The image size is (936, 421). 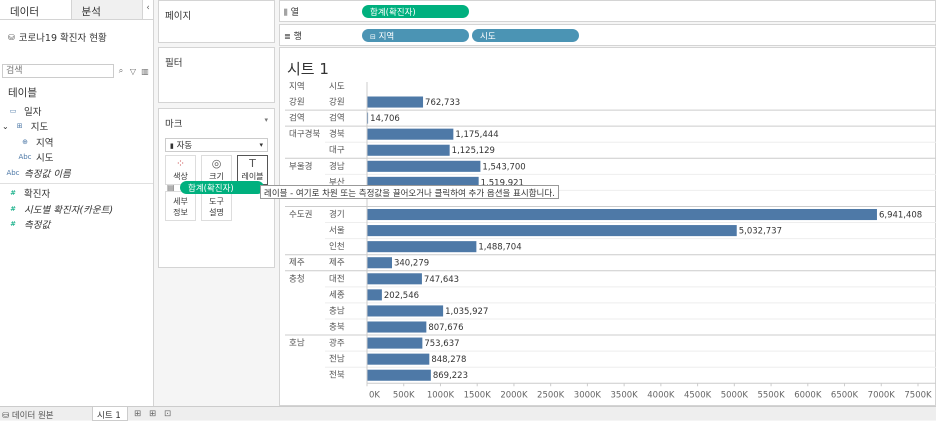 I want to click on field-item: ⌄ ⊞ 지도, so click(x=76, y=127).